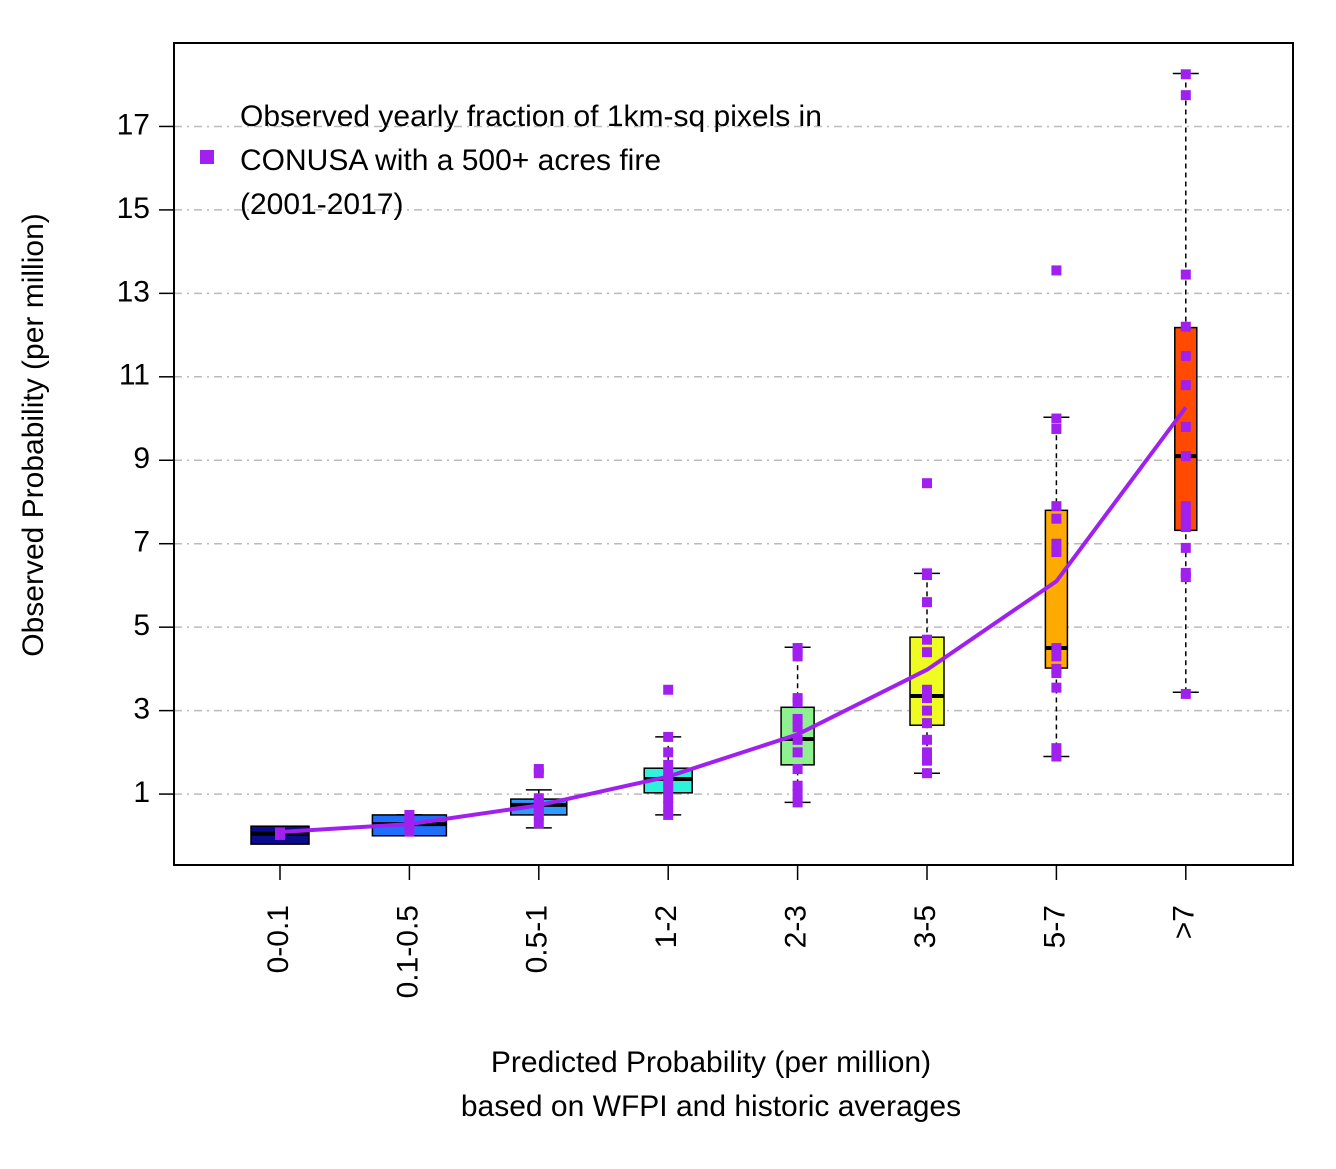 The image size is (1336, 1169). Describe the element at coordinates (141, 625) in the screenshot. I see `y-tick-label: 5` at that location.